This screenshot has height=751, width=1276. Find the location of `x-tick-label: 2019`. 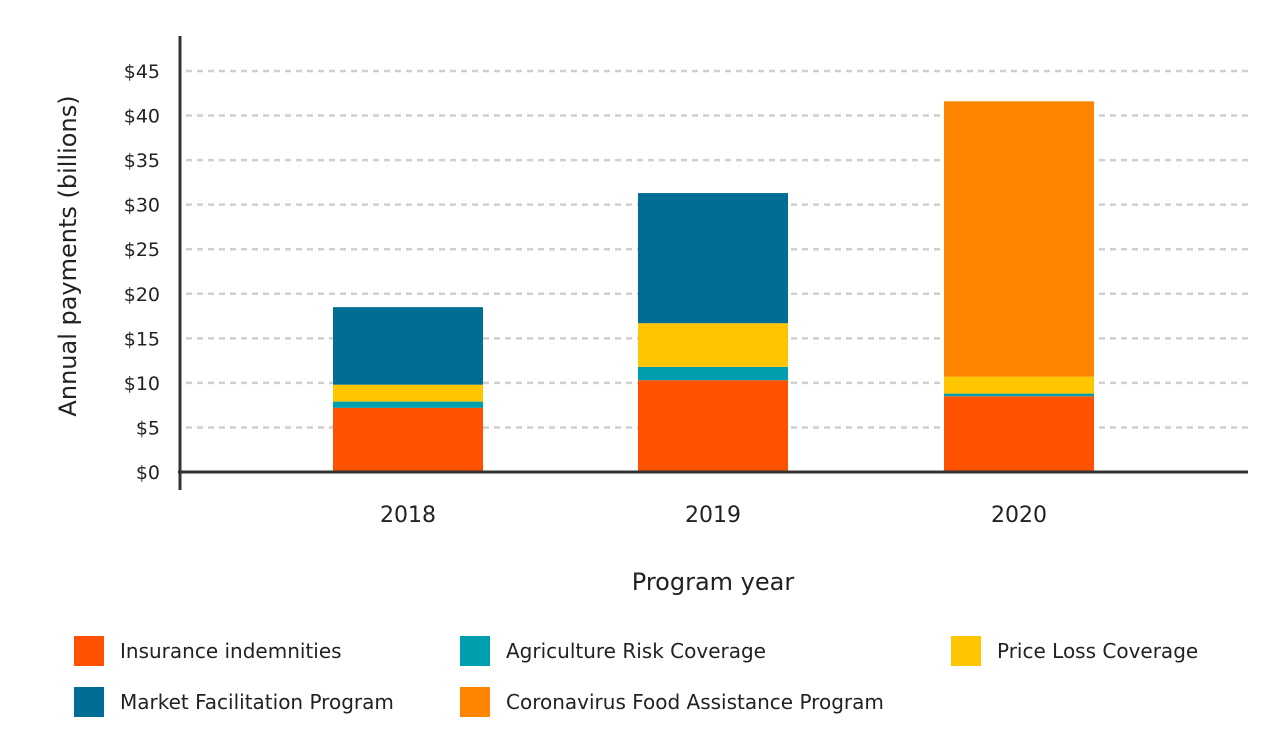

x-tick-label: 2019 is located at coordinates (713, 515).